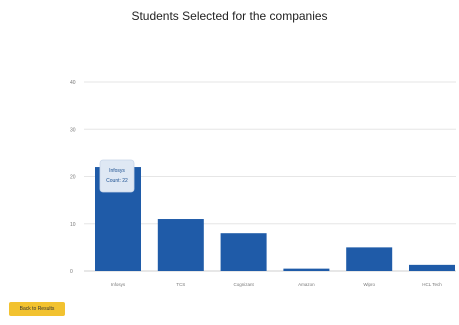 The image size is (459, 325). Describe the element at coordinates (229, 16) in the screenshot. I see `chart-title: Students Selected for the companies` at that location.